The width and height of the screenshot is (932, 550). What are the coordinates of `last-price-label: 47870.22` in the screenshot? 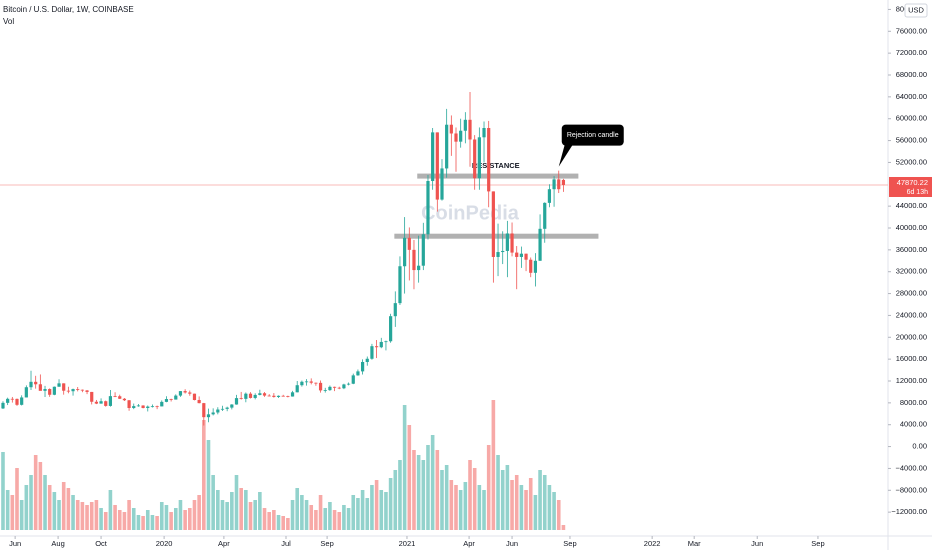 It's located at (912, 182).